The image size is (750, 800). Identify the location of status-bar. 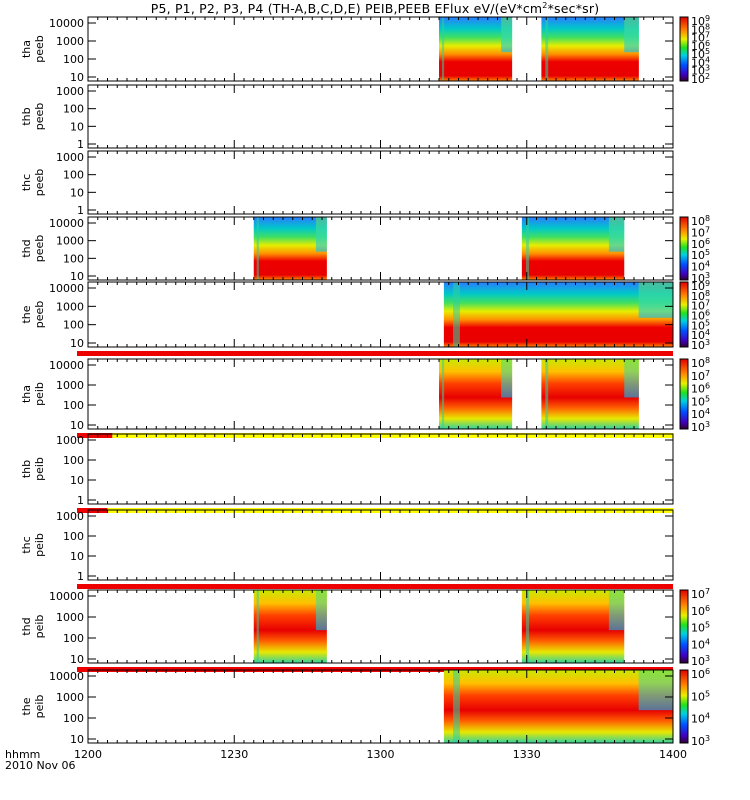
(375, 353).